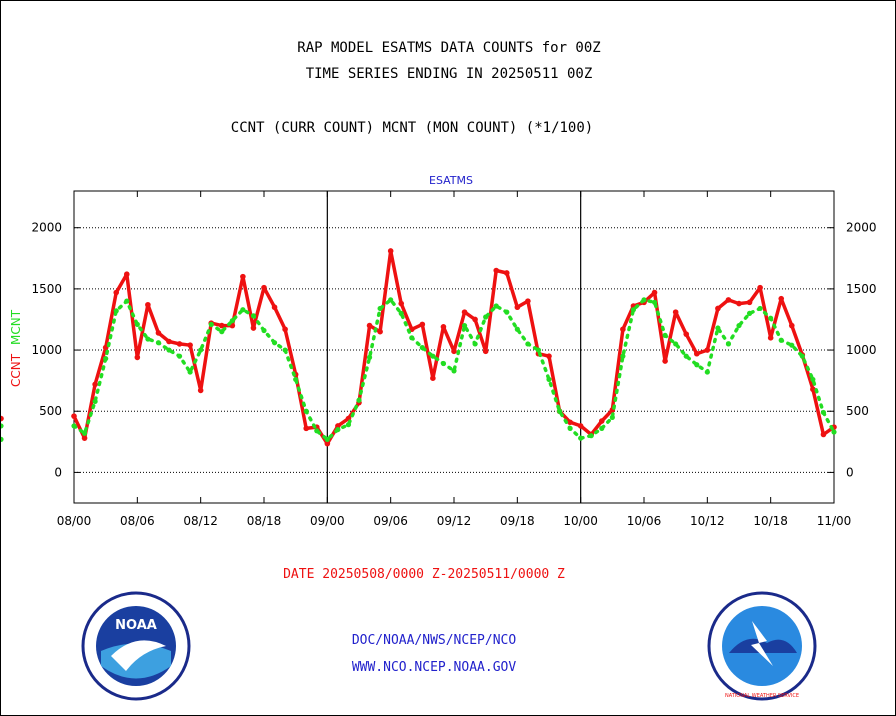 The width and height of the screenshot is (896, 716). Describe the element at coordinates (861, 228) in the screenshot. I see `y-tick-right: 2000` at that location.